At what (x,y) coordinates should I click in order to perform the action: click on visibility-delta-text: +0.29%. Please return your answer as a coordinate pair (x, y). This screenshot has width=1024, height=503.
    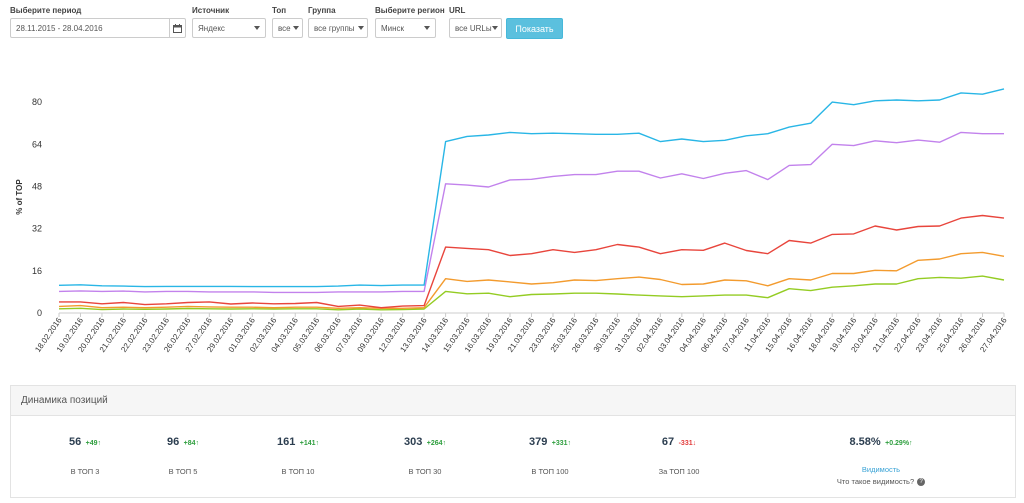
    Looking at the image, I should click on (897, 443).